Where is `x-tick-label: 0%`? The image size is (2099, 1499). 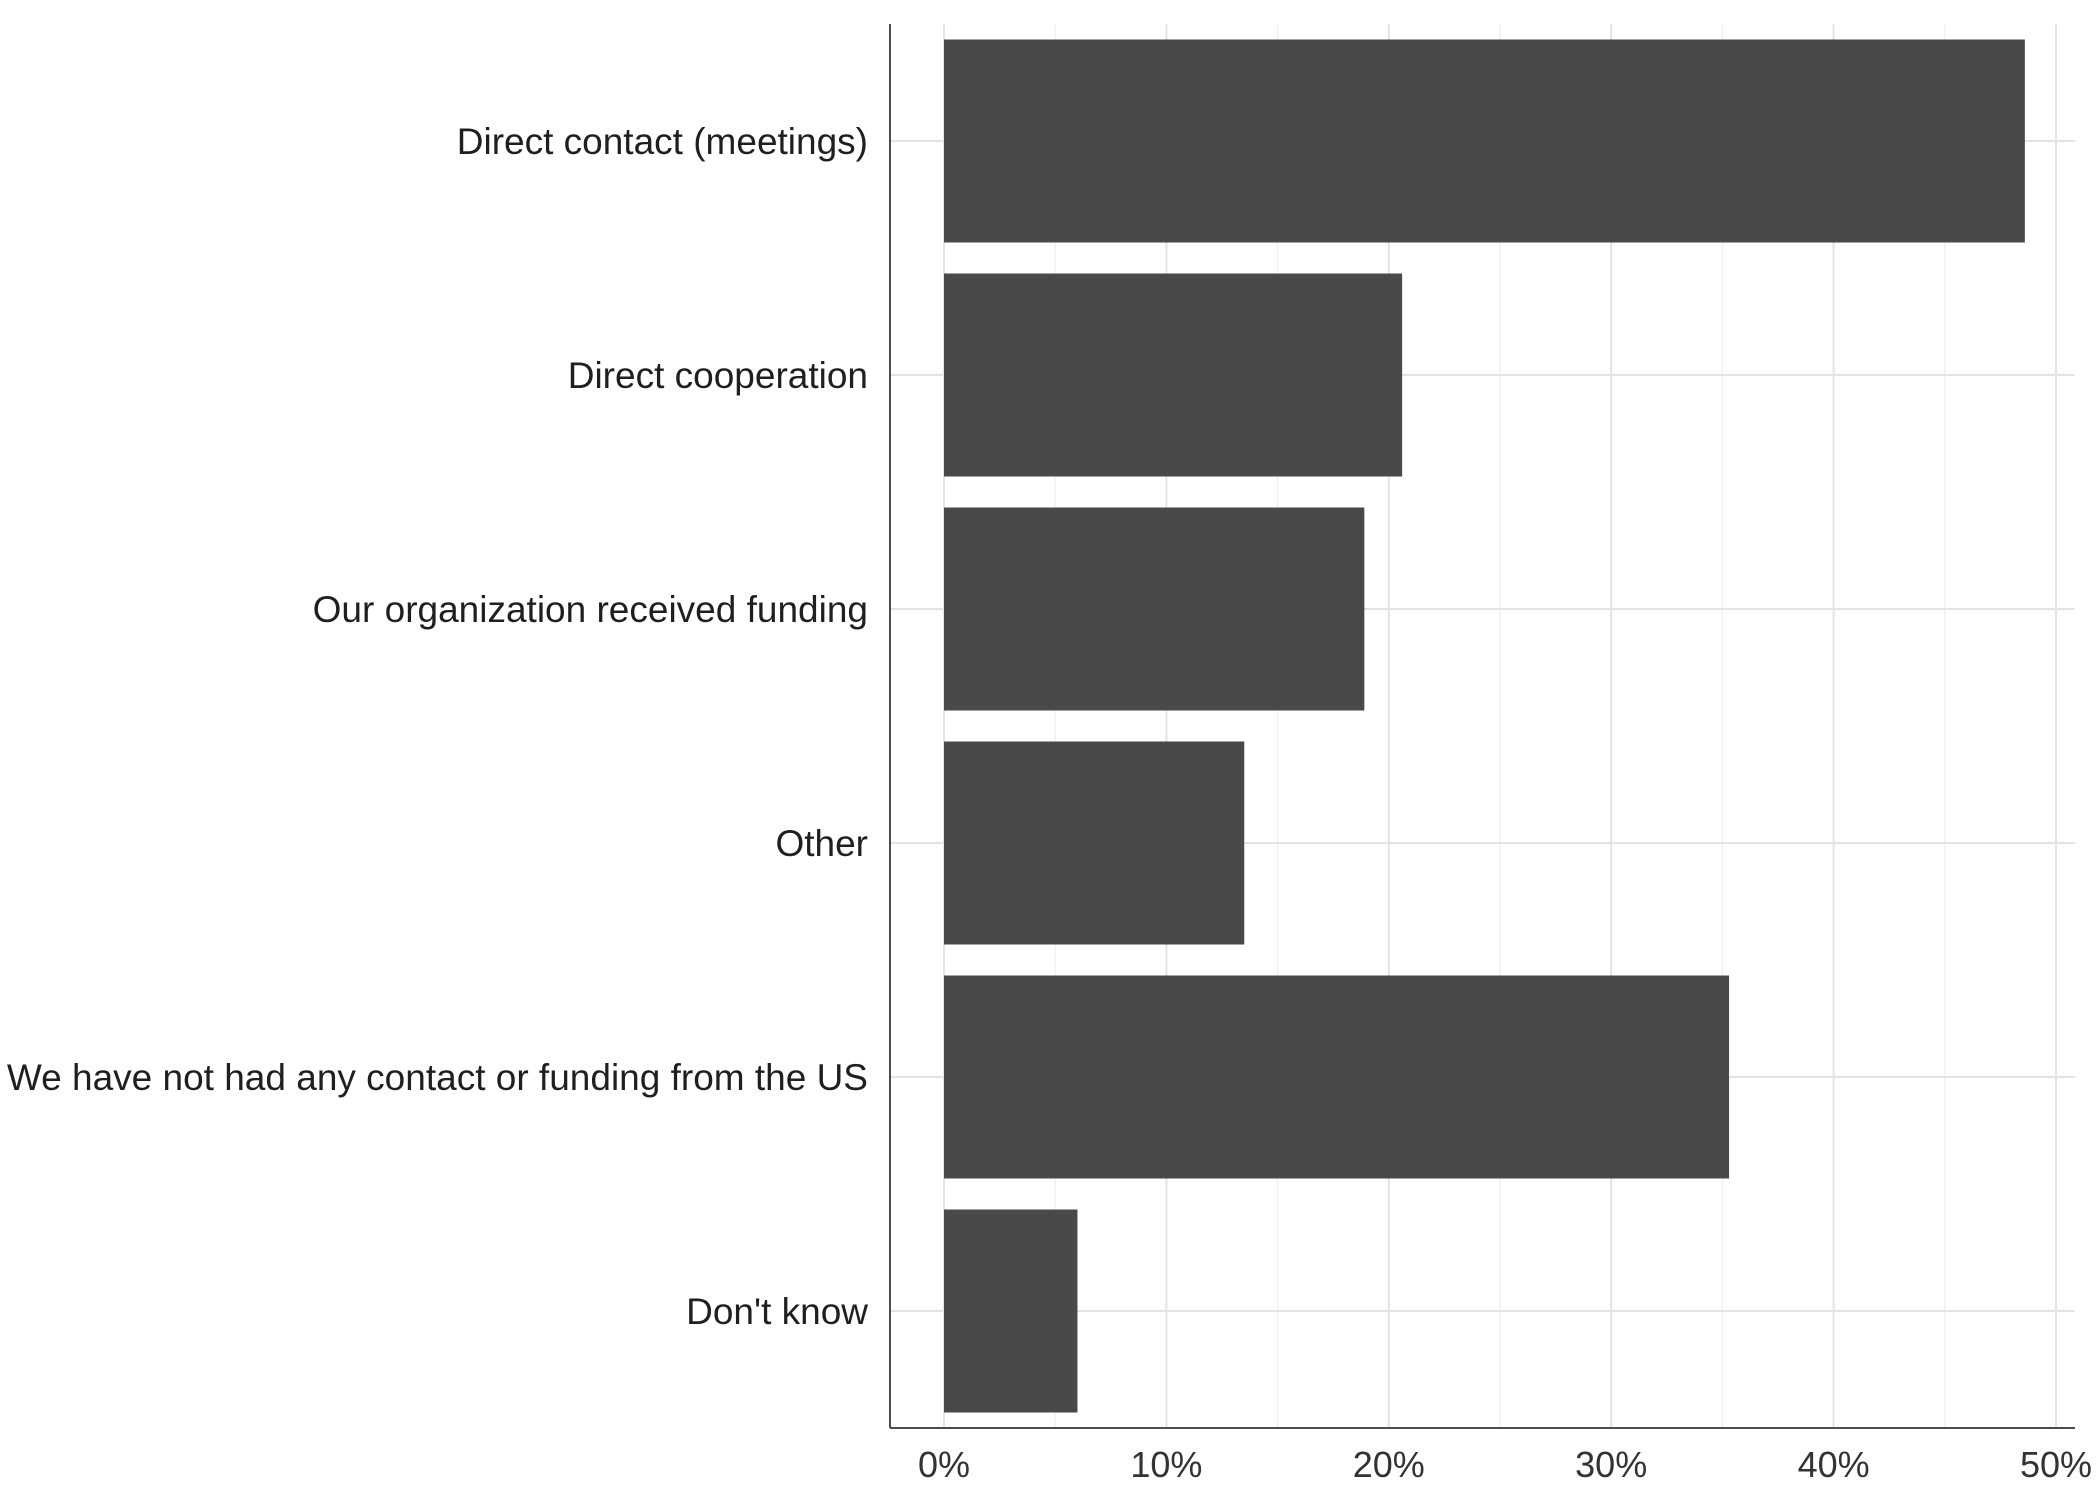
x-tick-label: 0% is located at coordinates (944, 1464).